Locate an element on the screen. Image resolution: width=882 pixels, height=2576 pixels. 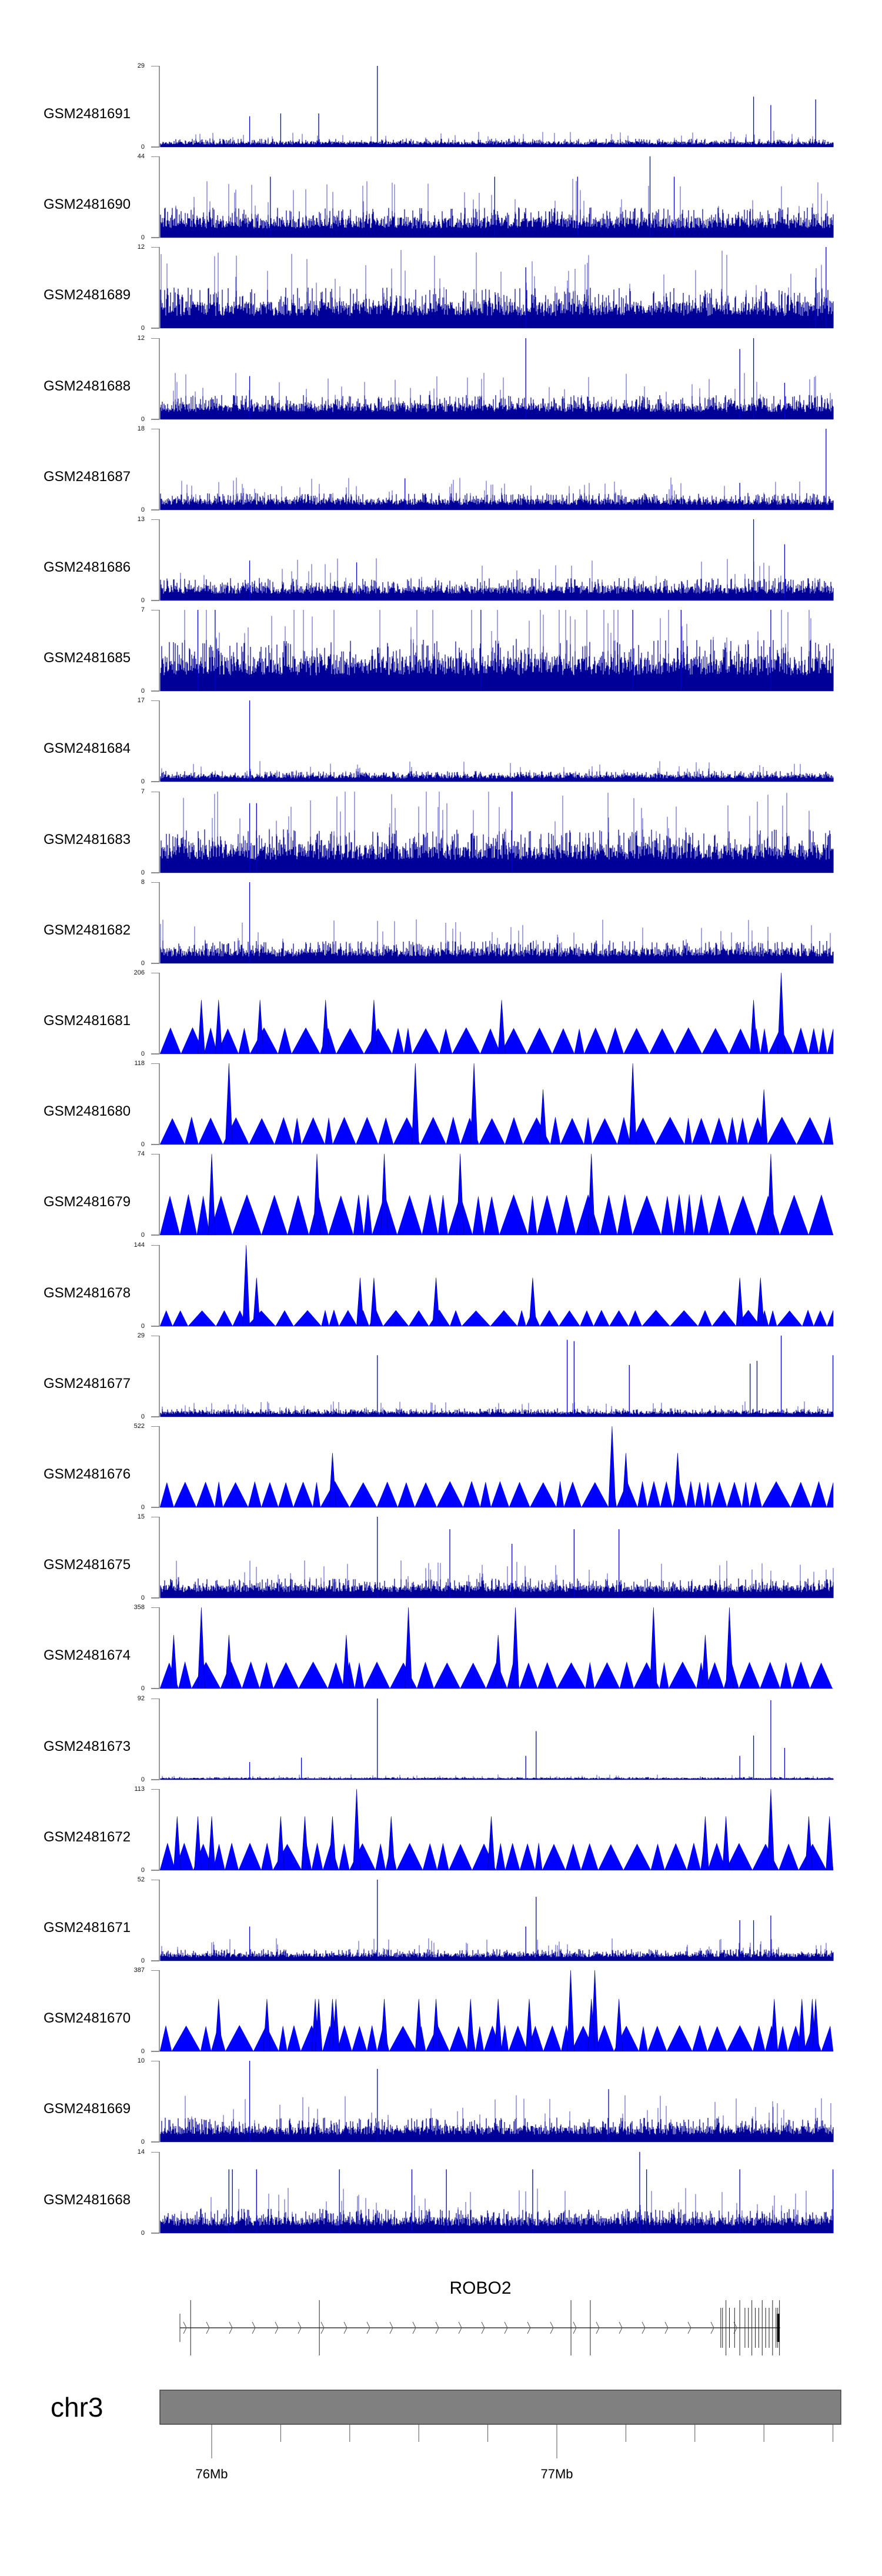
track-gsm2481683: GSM2481683 7 0 is located at coordinates (441, 835).